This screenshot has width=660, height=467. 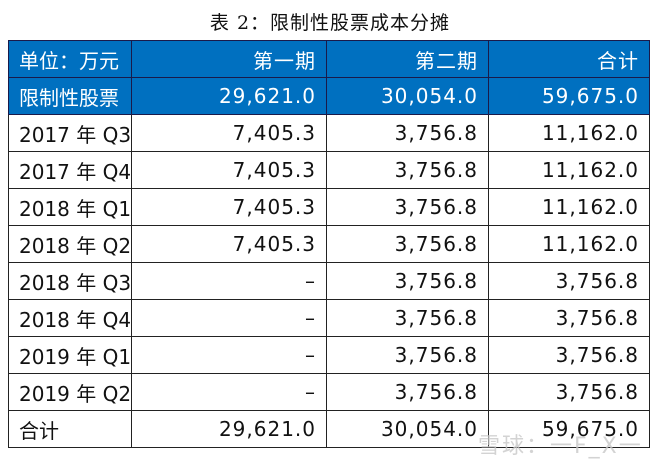 I want to click on row-label-cell: 2017 年 Q4, so click(x=70, y=170).